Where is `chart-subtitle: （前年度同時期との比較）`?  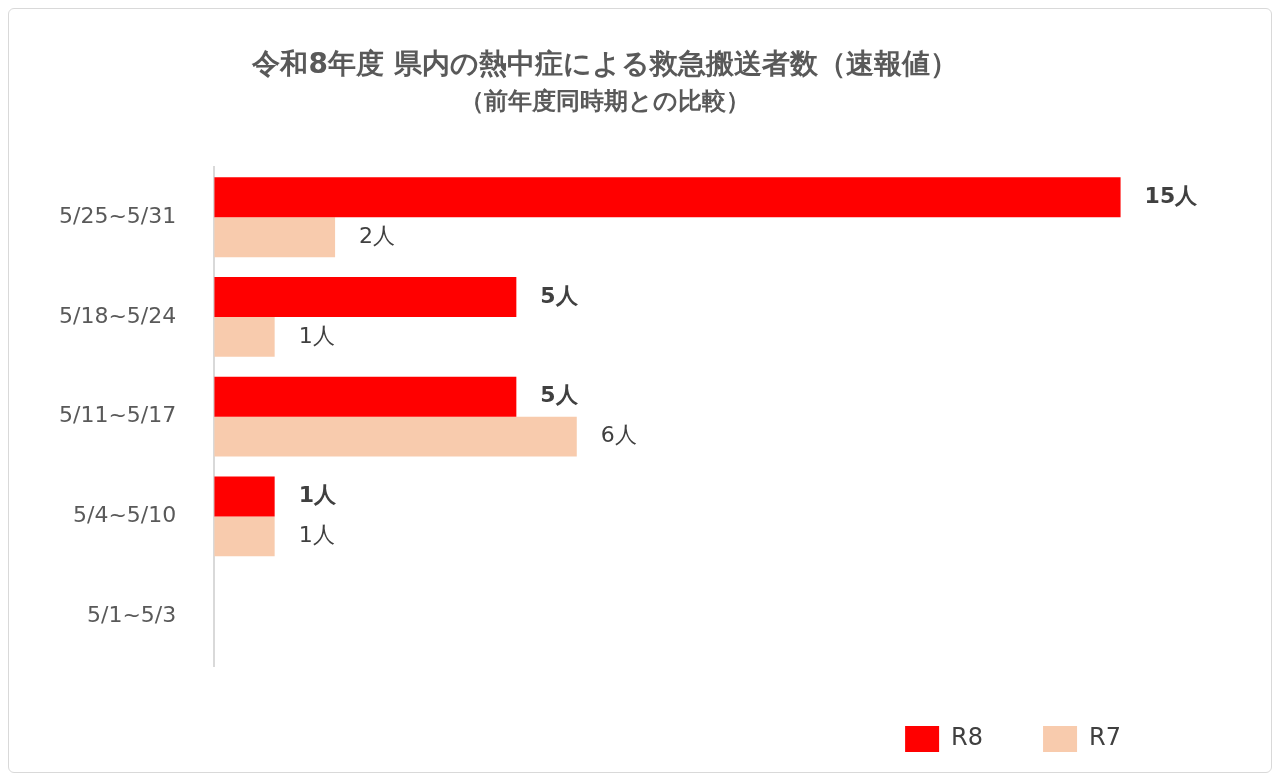 chart-subtitle: （前年度同時期との比較） is located at coordinates (605, 101).